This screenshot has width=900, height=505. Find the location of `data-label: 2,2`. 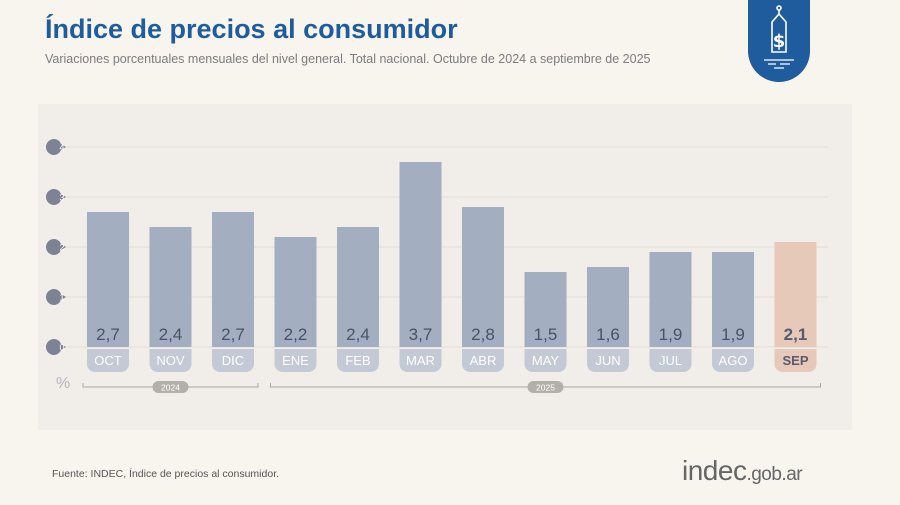

data-label: 2,2 is located at coordinates (296, 334).